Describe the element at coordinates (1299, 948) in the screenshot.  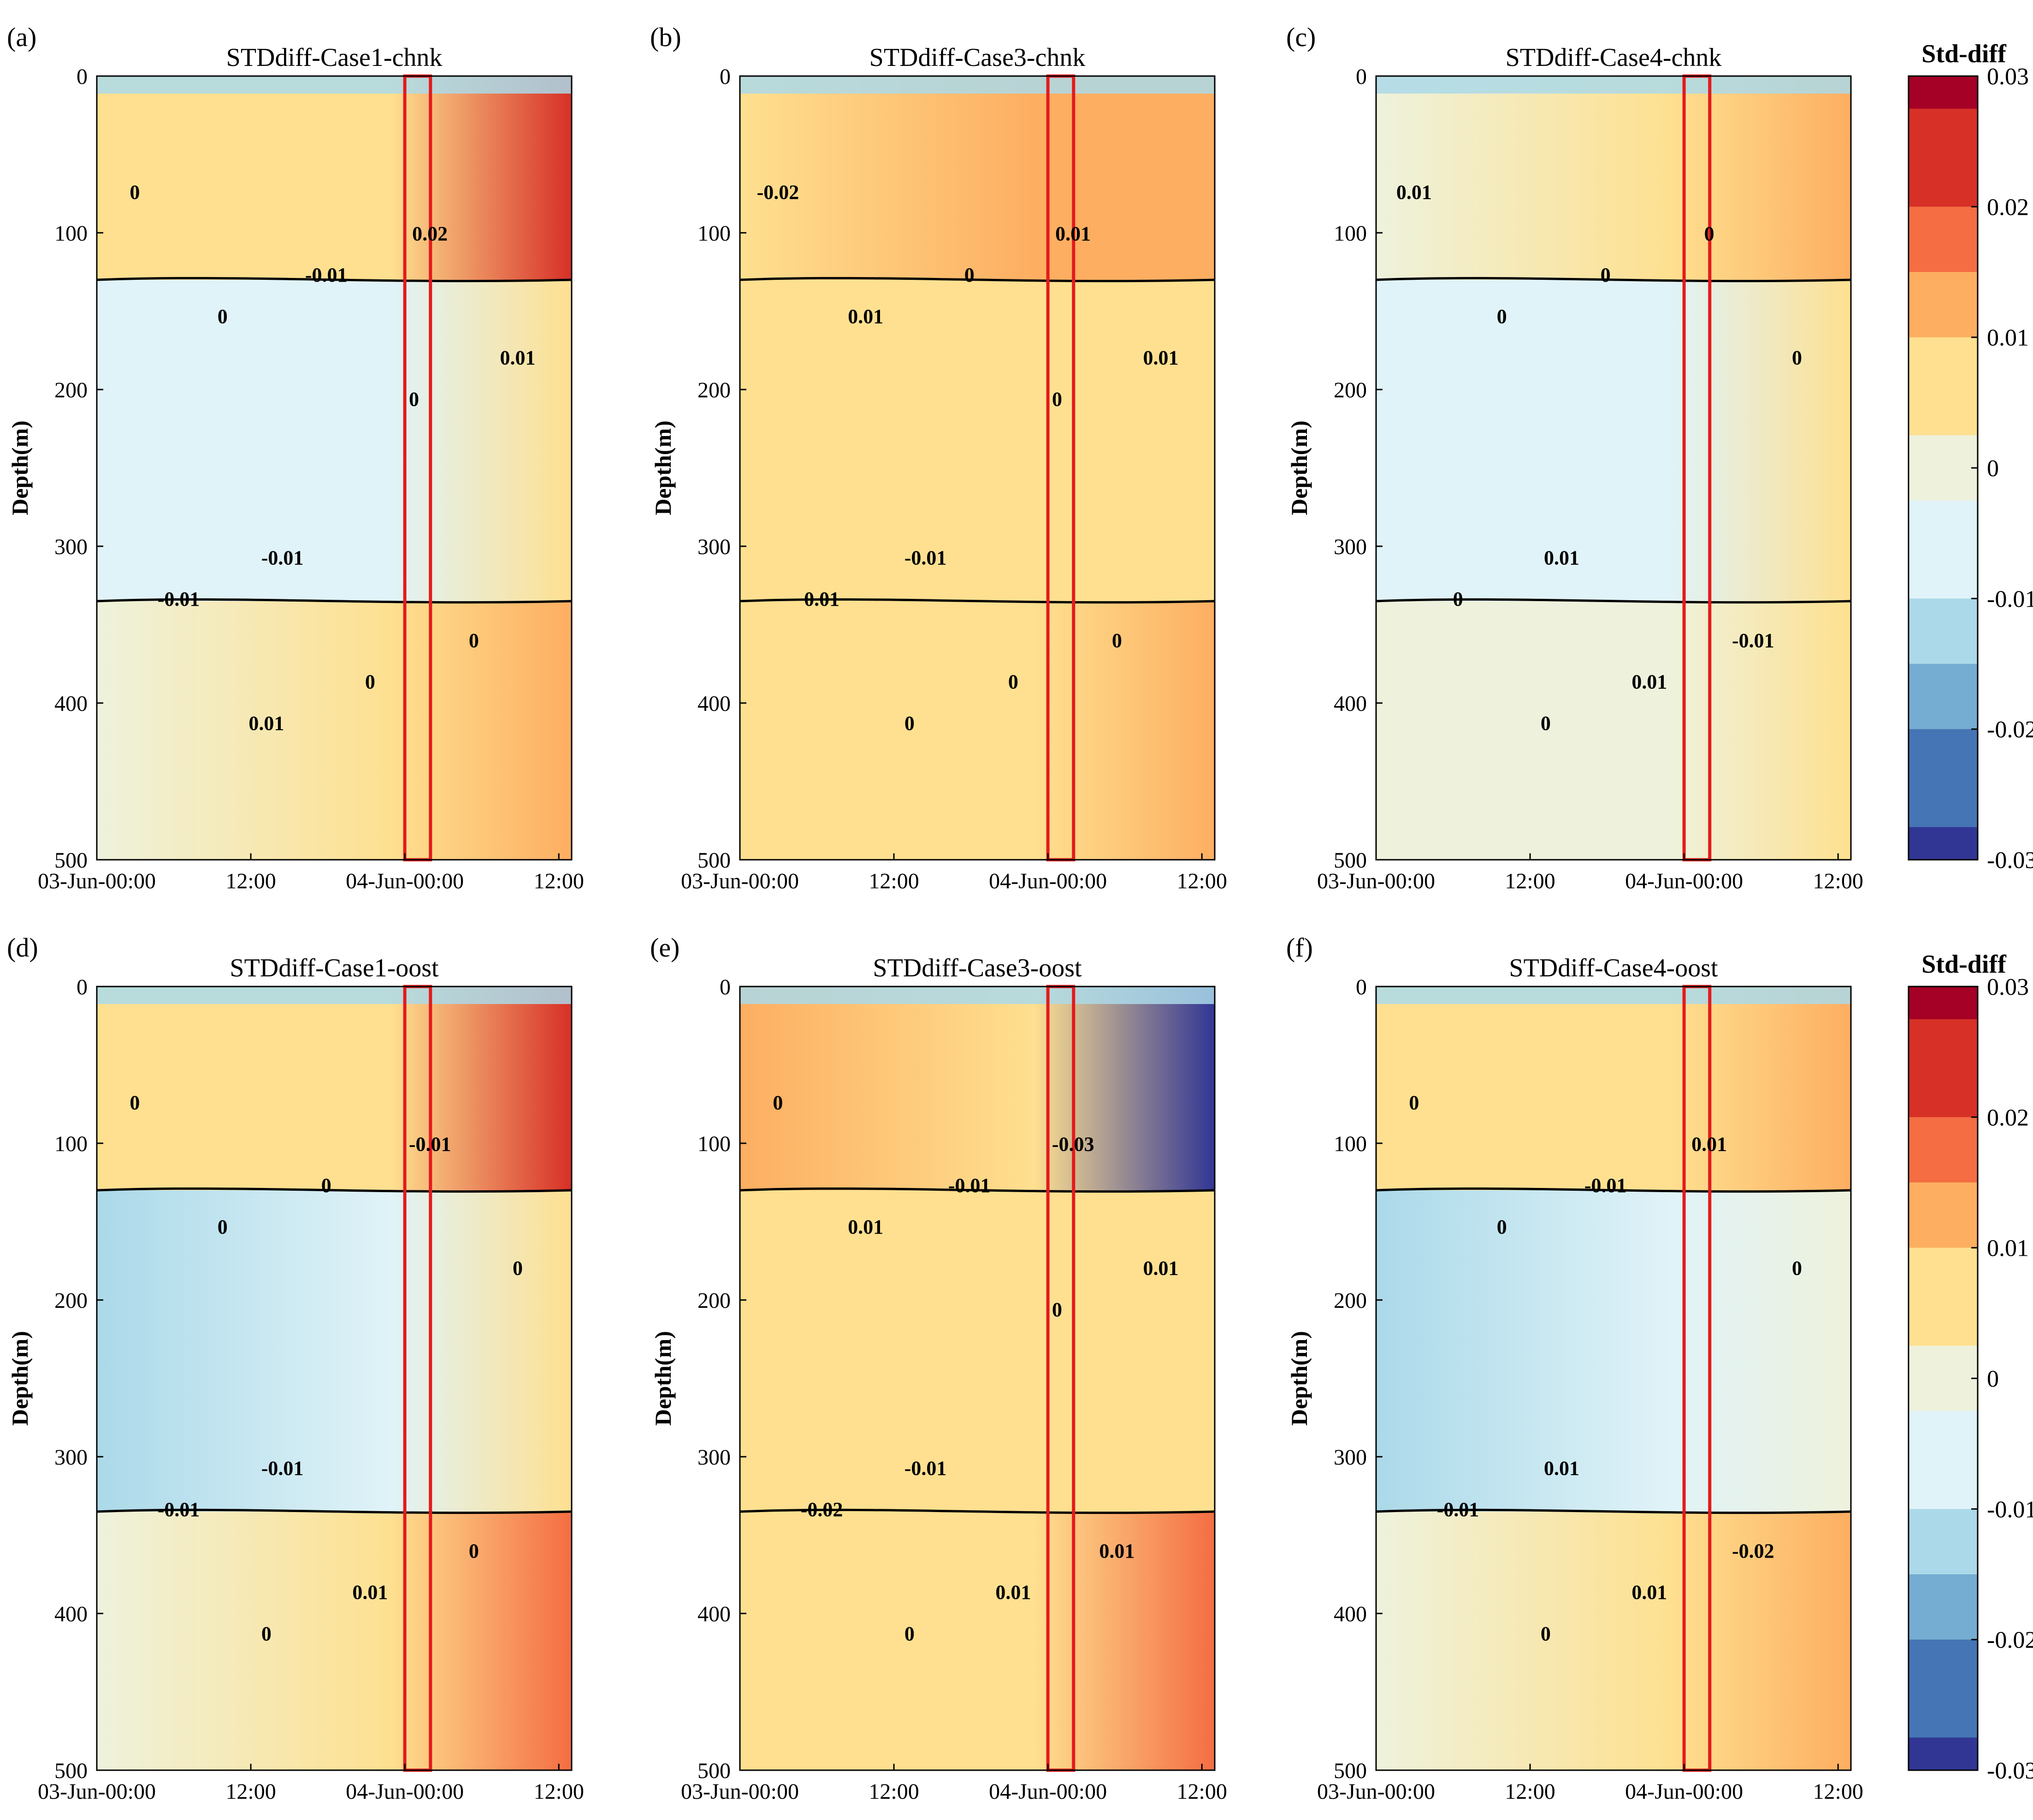
I see `panel-letter: (f)` at that location.